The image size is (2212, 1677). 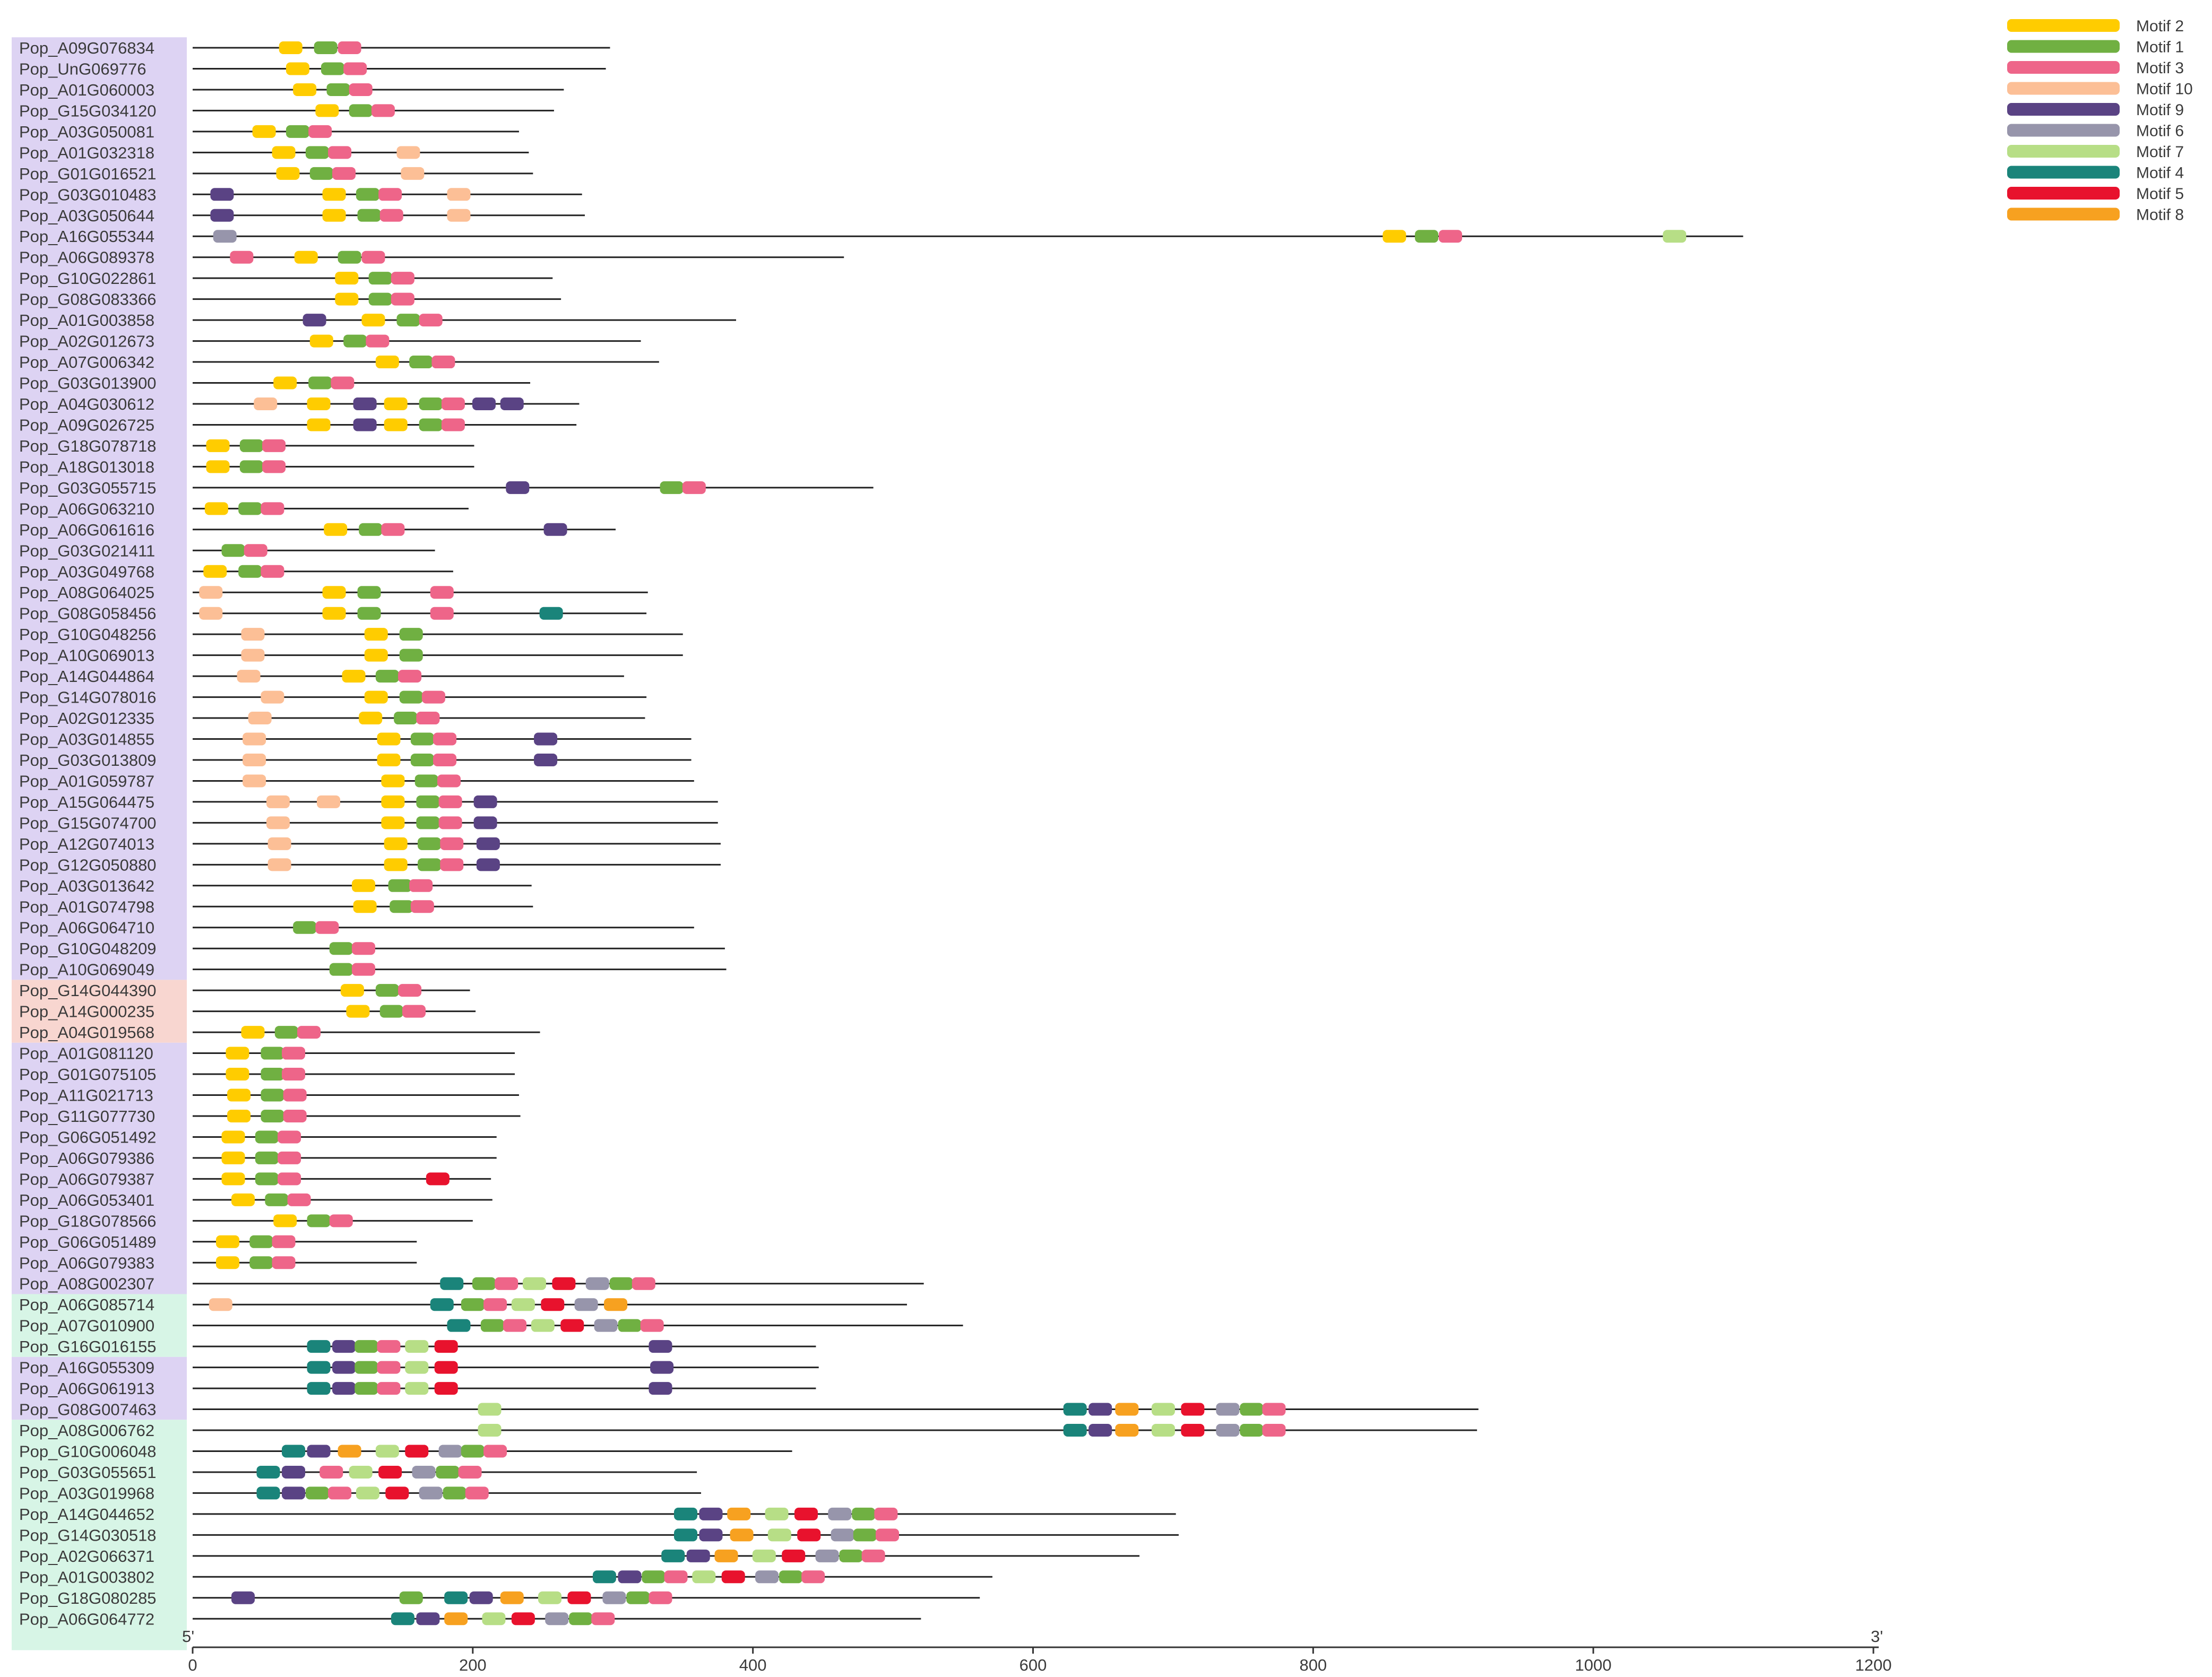 What do you see at coordinates (86, 739) in the screenshot?
I see `gene-label: Pop_A03G014855` at bounding box center [86, 739].